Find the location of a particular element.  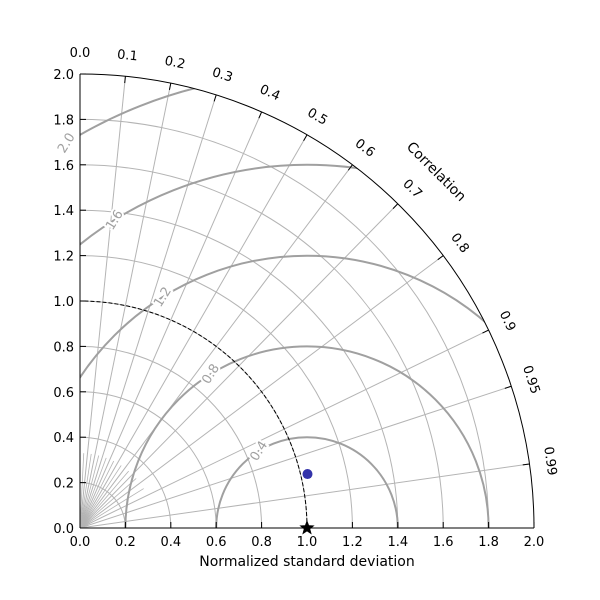

x-tick-label: 2.0 is located at coordinates (534, 542).